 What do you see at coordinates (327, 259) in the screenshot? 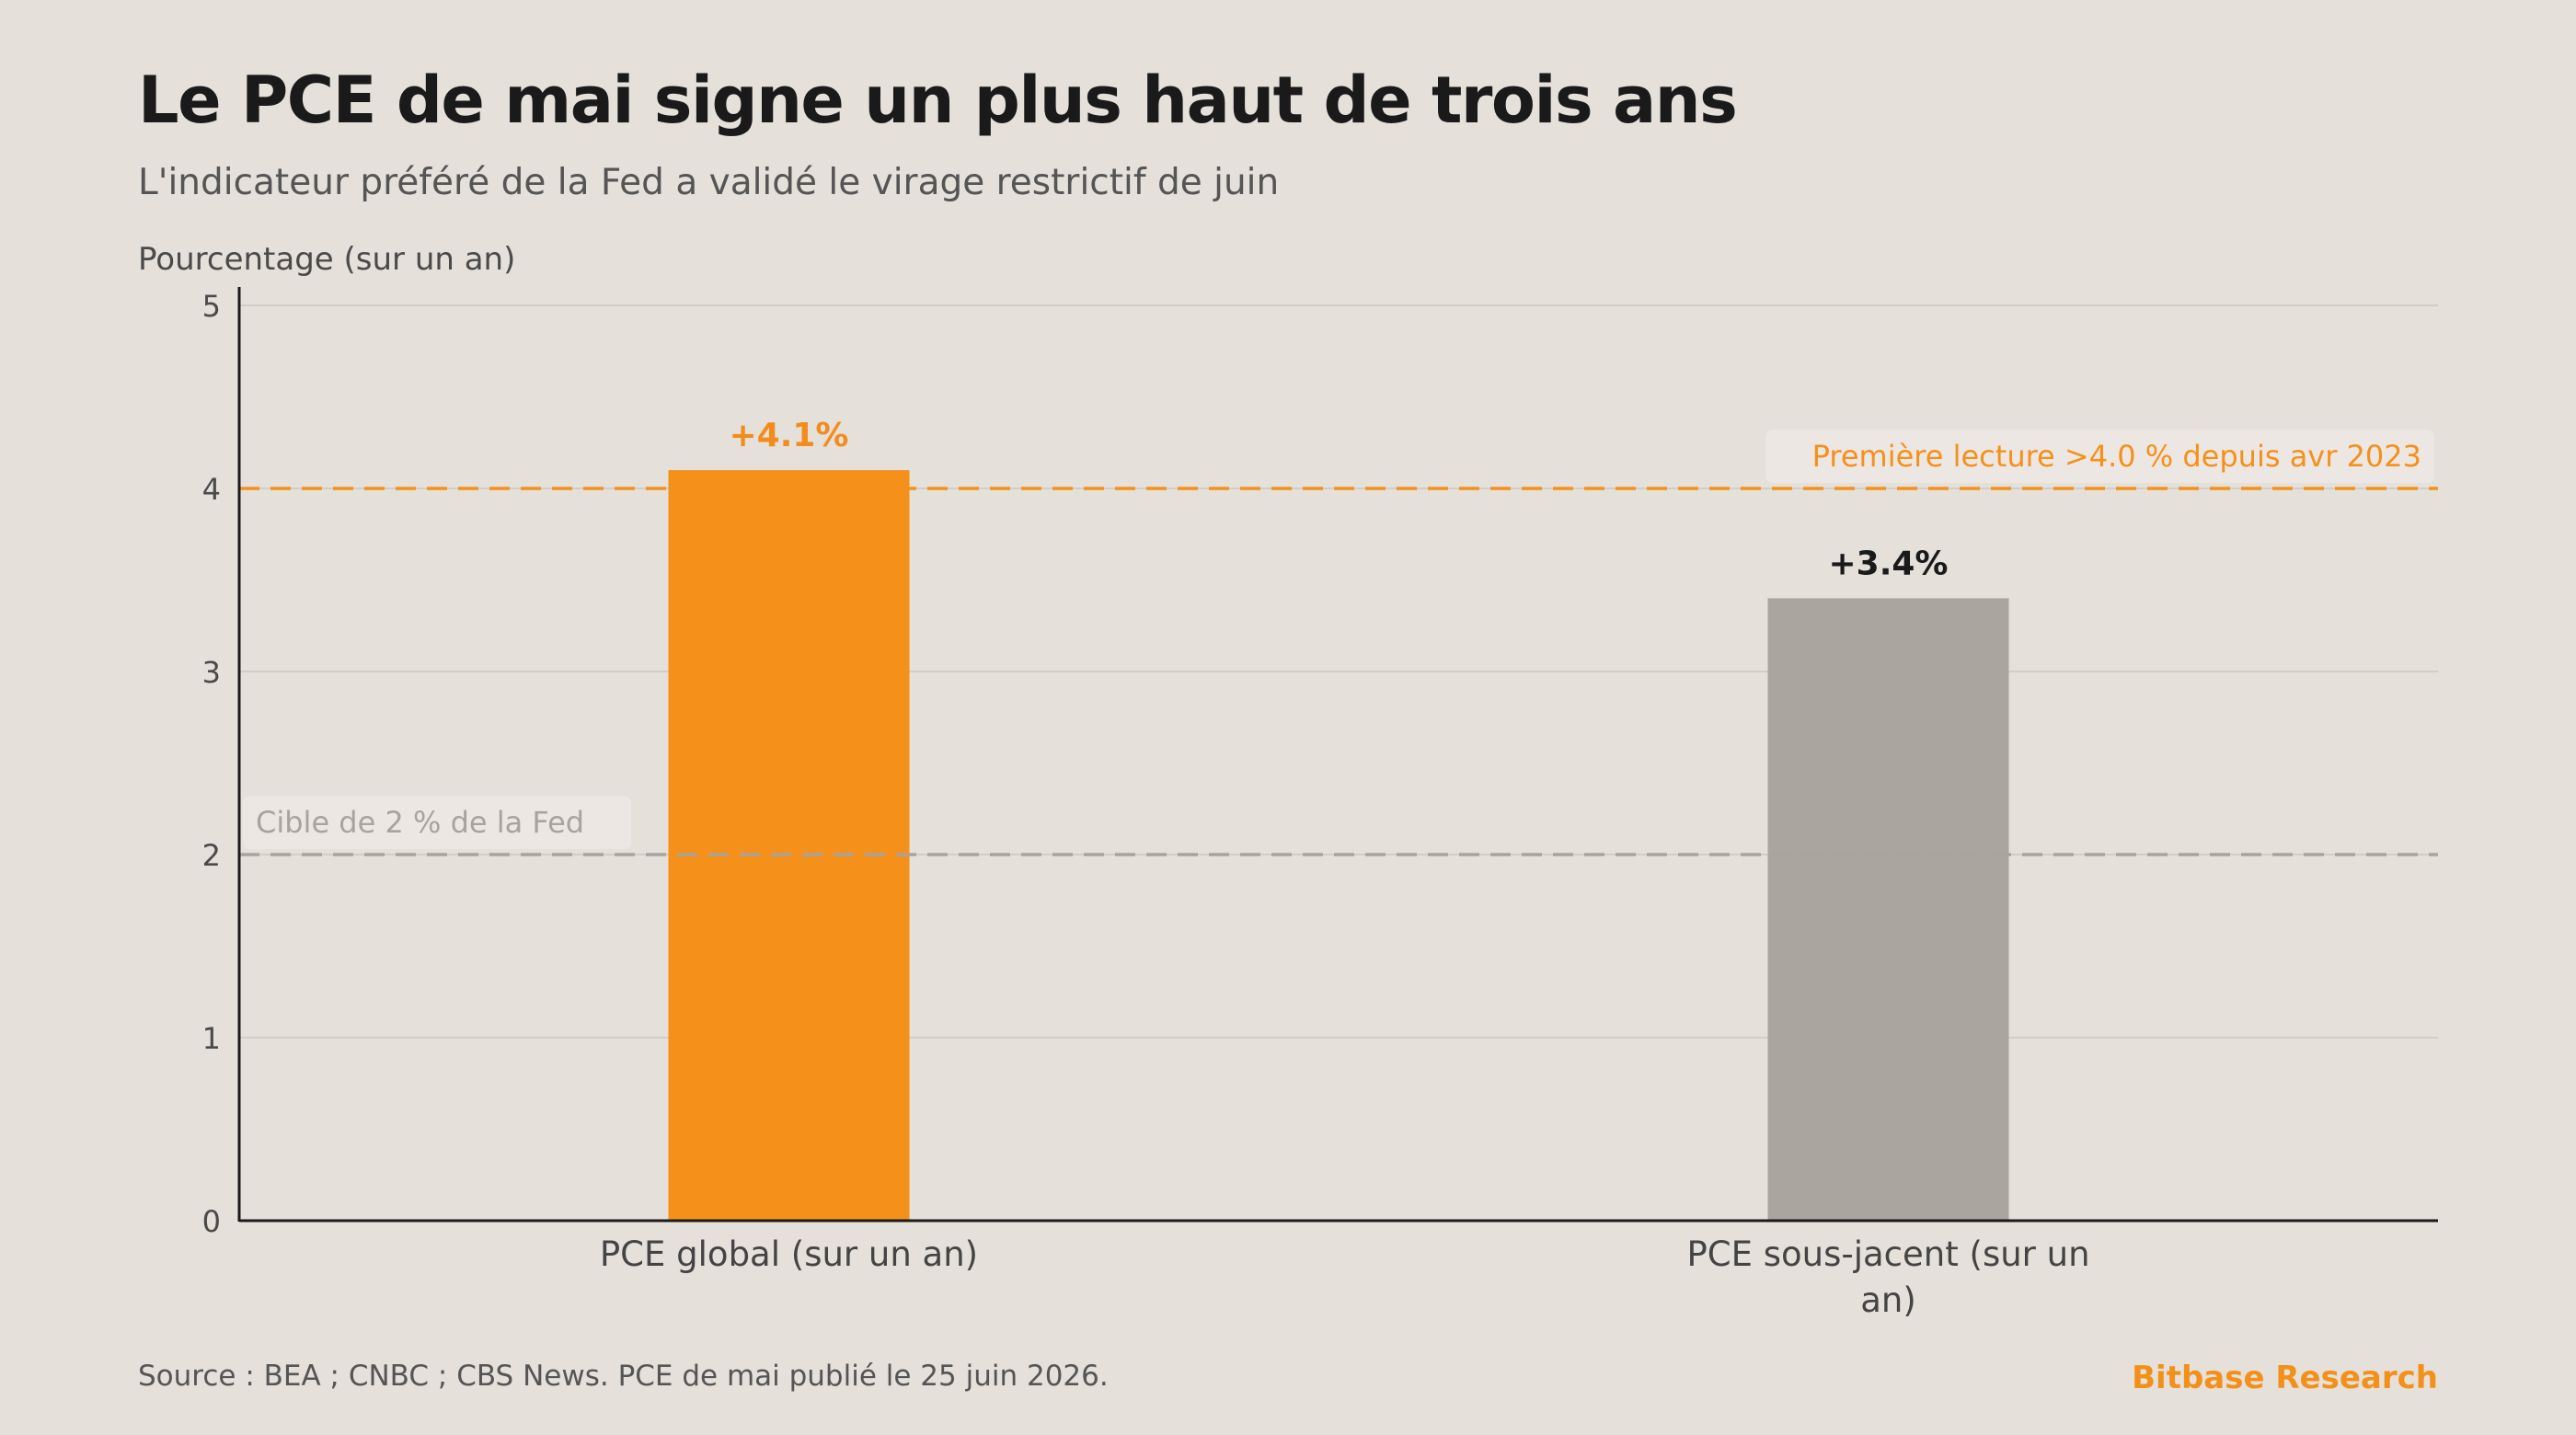
I see `y-axis-label: Pourcentage (sur un an)` at bounding box center [327, 259].